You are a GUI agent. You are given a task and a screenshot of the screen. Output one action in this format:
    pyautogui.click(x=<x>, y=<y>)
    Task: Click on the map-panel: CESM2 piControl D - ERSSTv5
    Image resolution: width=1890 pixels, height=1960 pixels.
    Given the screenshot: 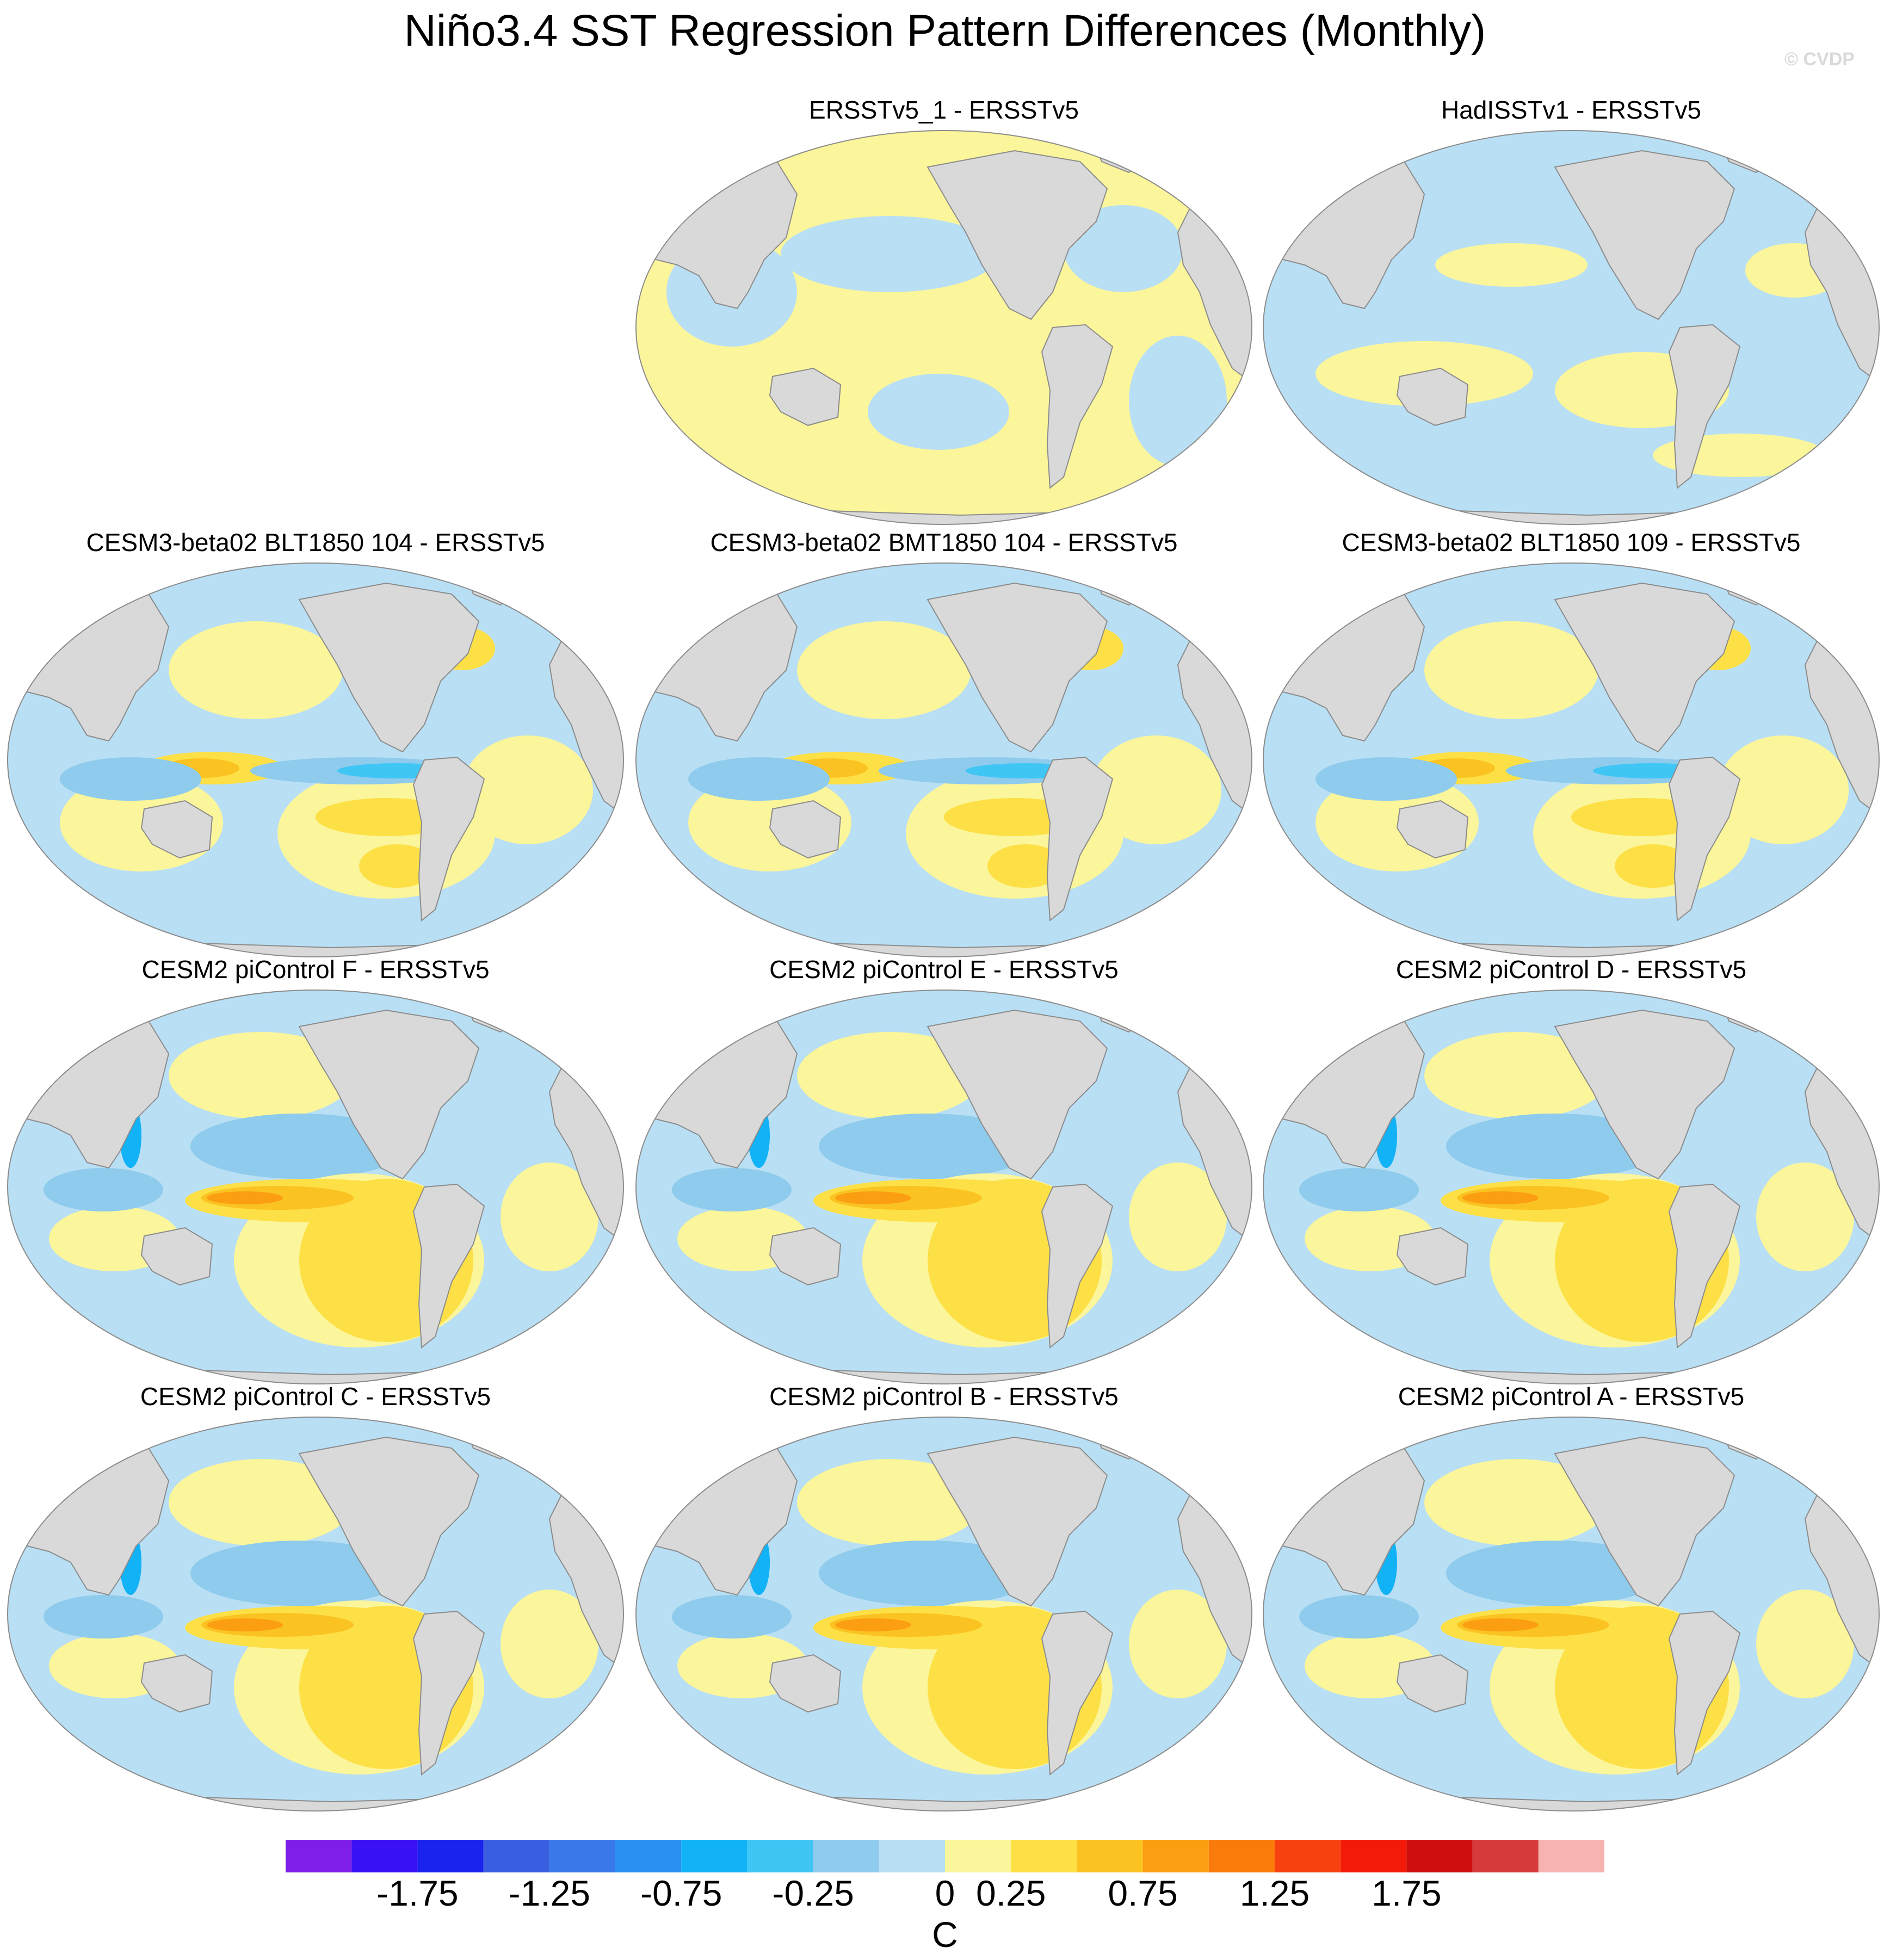 What is the action you would take?
    pyautogui.click(x=1571, y=1169)
    